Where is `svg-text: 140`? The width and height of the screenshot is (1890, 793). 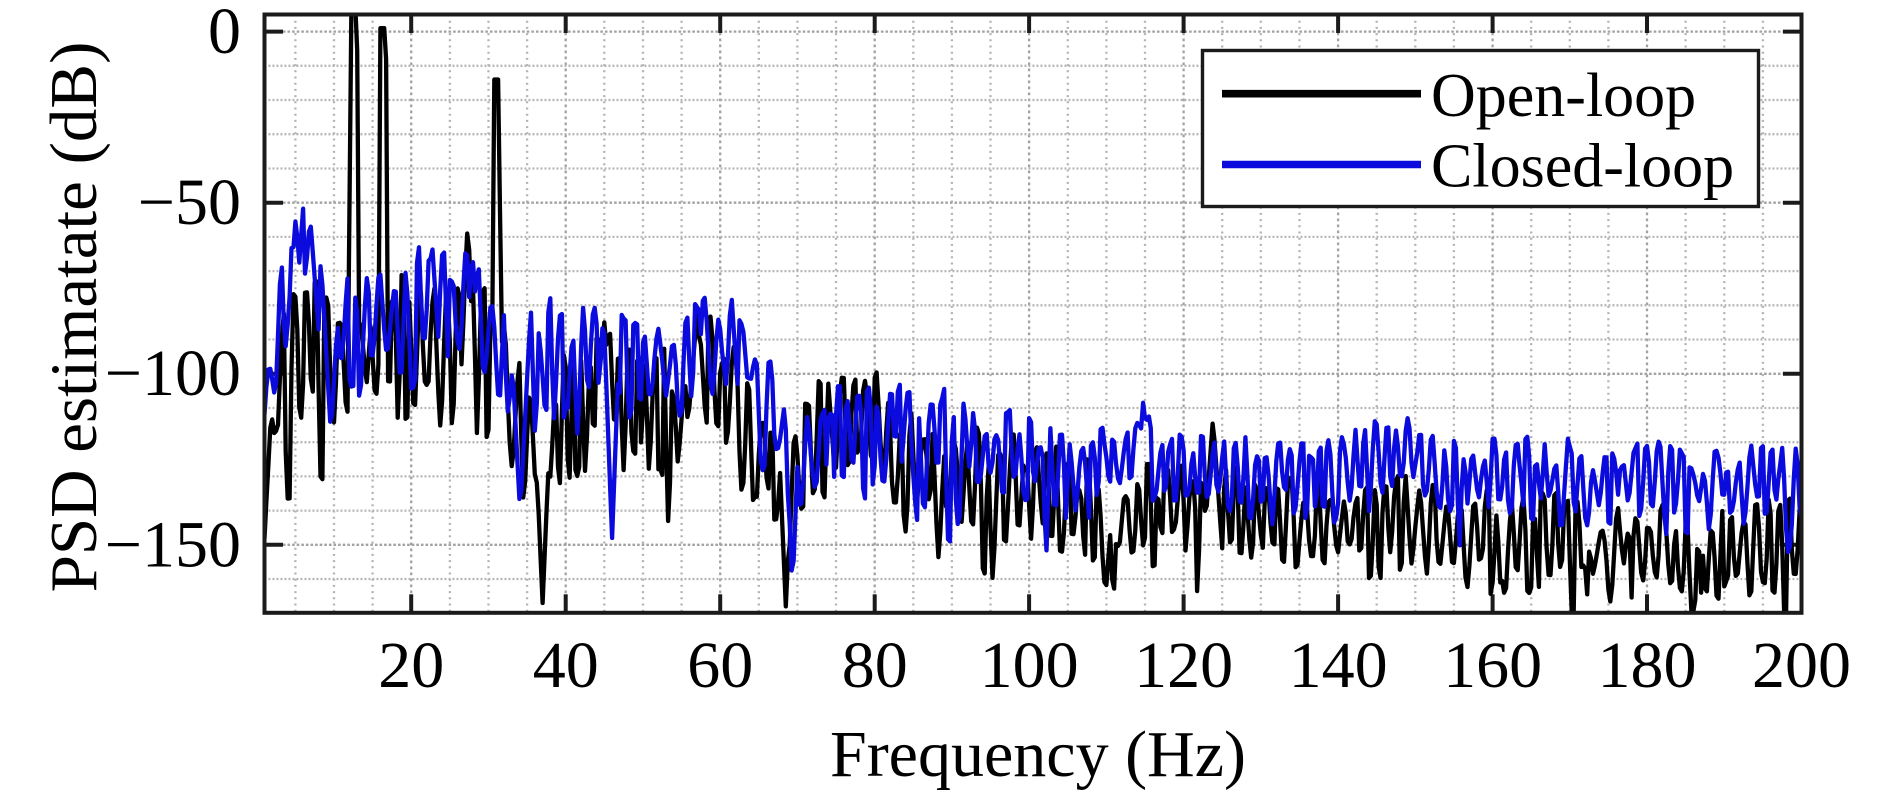 svg-text: 140 is located at coordinates (1338, 665).